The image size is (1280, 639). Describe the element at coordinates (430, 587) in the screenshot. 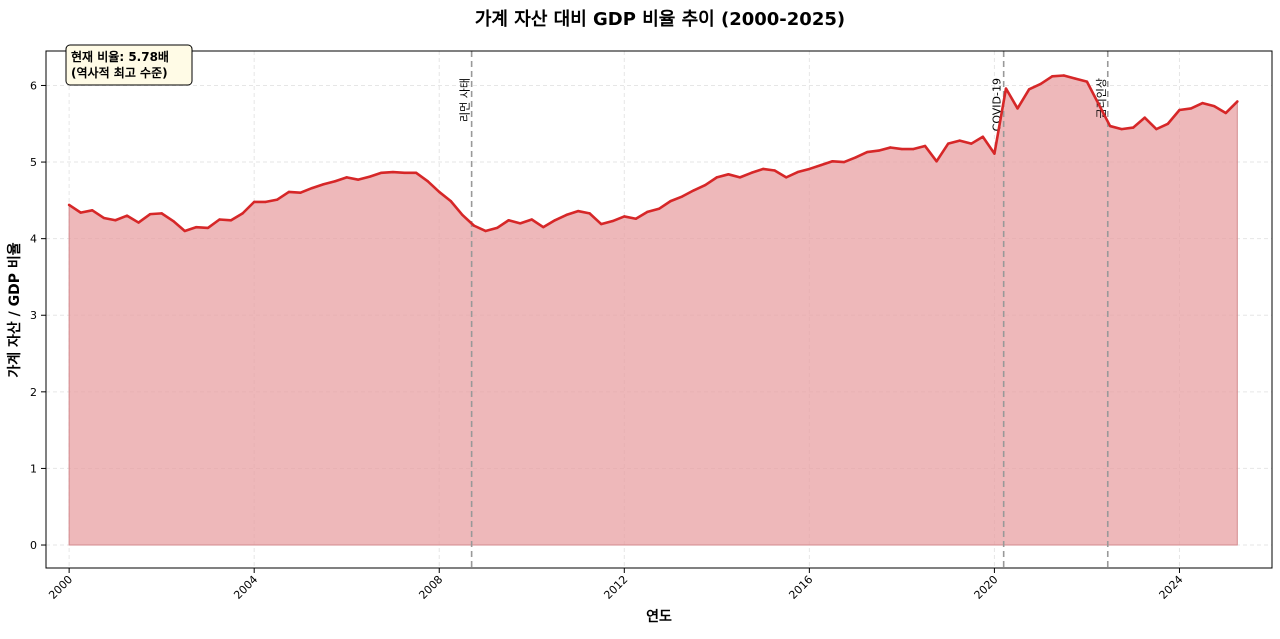

I see `x-tick-label: 2008` at that location.